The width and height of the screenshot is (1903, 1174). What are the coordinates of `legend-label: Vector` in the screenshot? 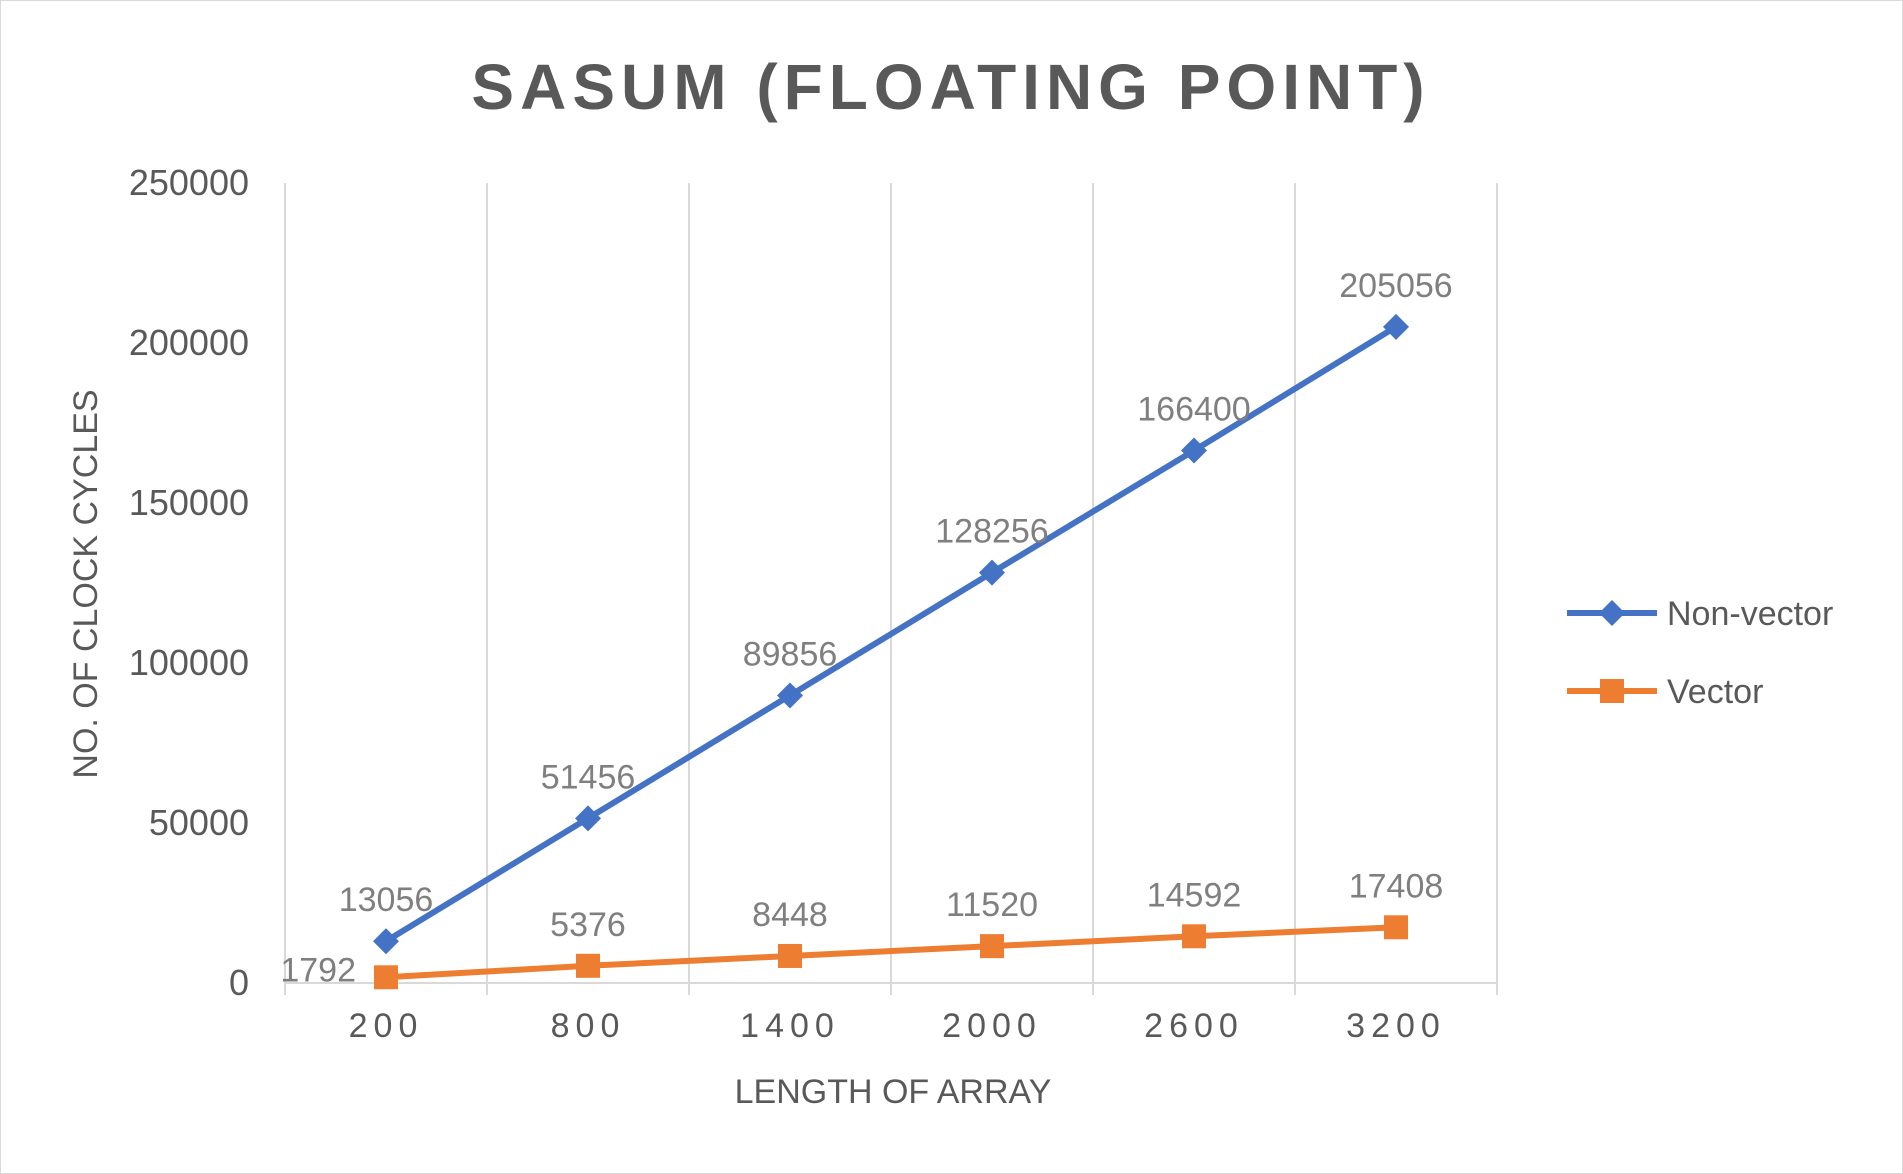 It's located at (1715, 692).